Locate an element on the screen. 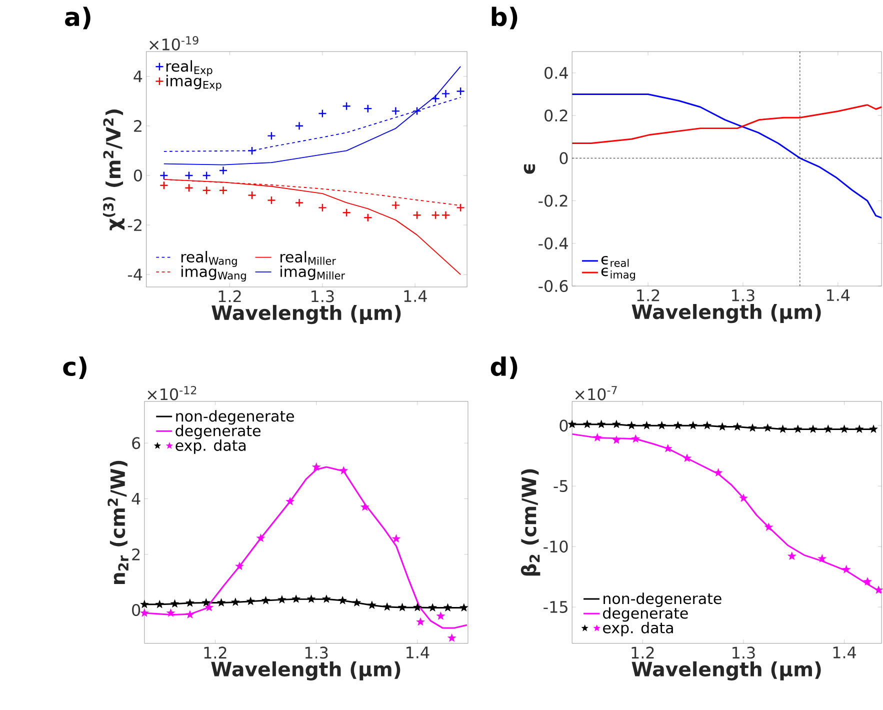  y-tick-label: 4 is located at coordinates (138, 76).